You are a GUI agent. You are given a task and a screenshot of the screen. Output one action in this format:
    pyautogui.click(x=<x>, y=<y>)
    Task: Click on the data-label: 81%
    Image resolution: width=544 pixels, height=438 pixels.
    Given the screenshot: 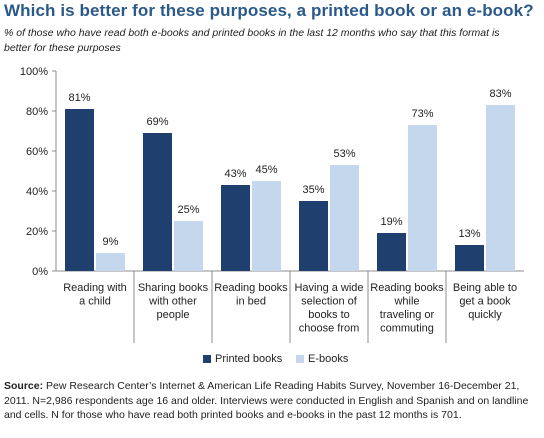 What is the action you would take?
    pyautogui.click(x=79, y=98)
    